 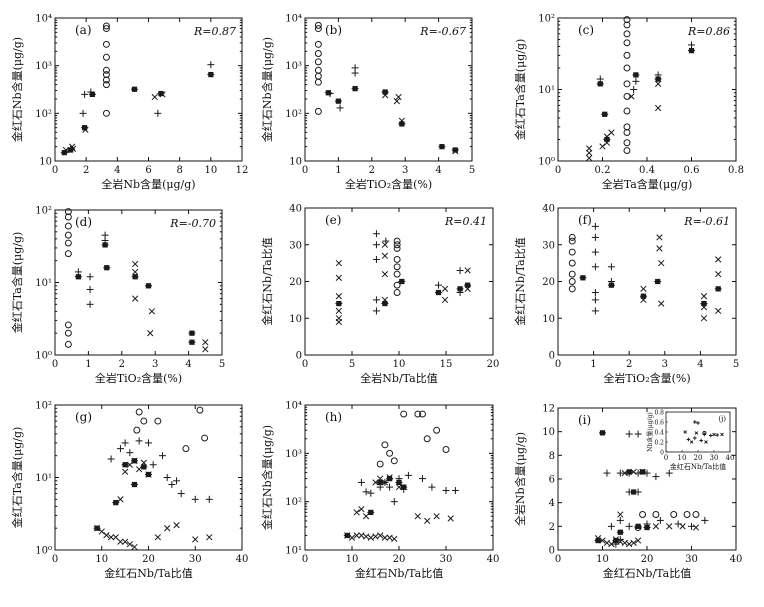 I want to click on x-tick-label: 1, so click(x=593, y=364).